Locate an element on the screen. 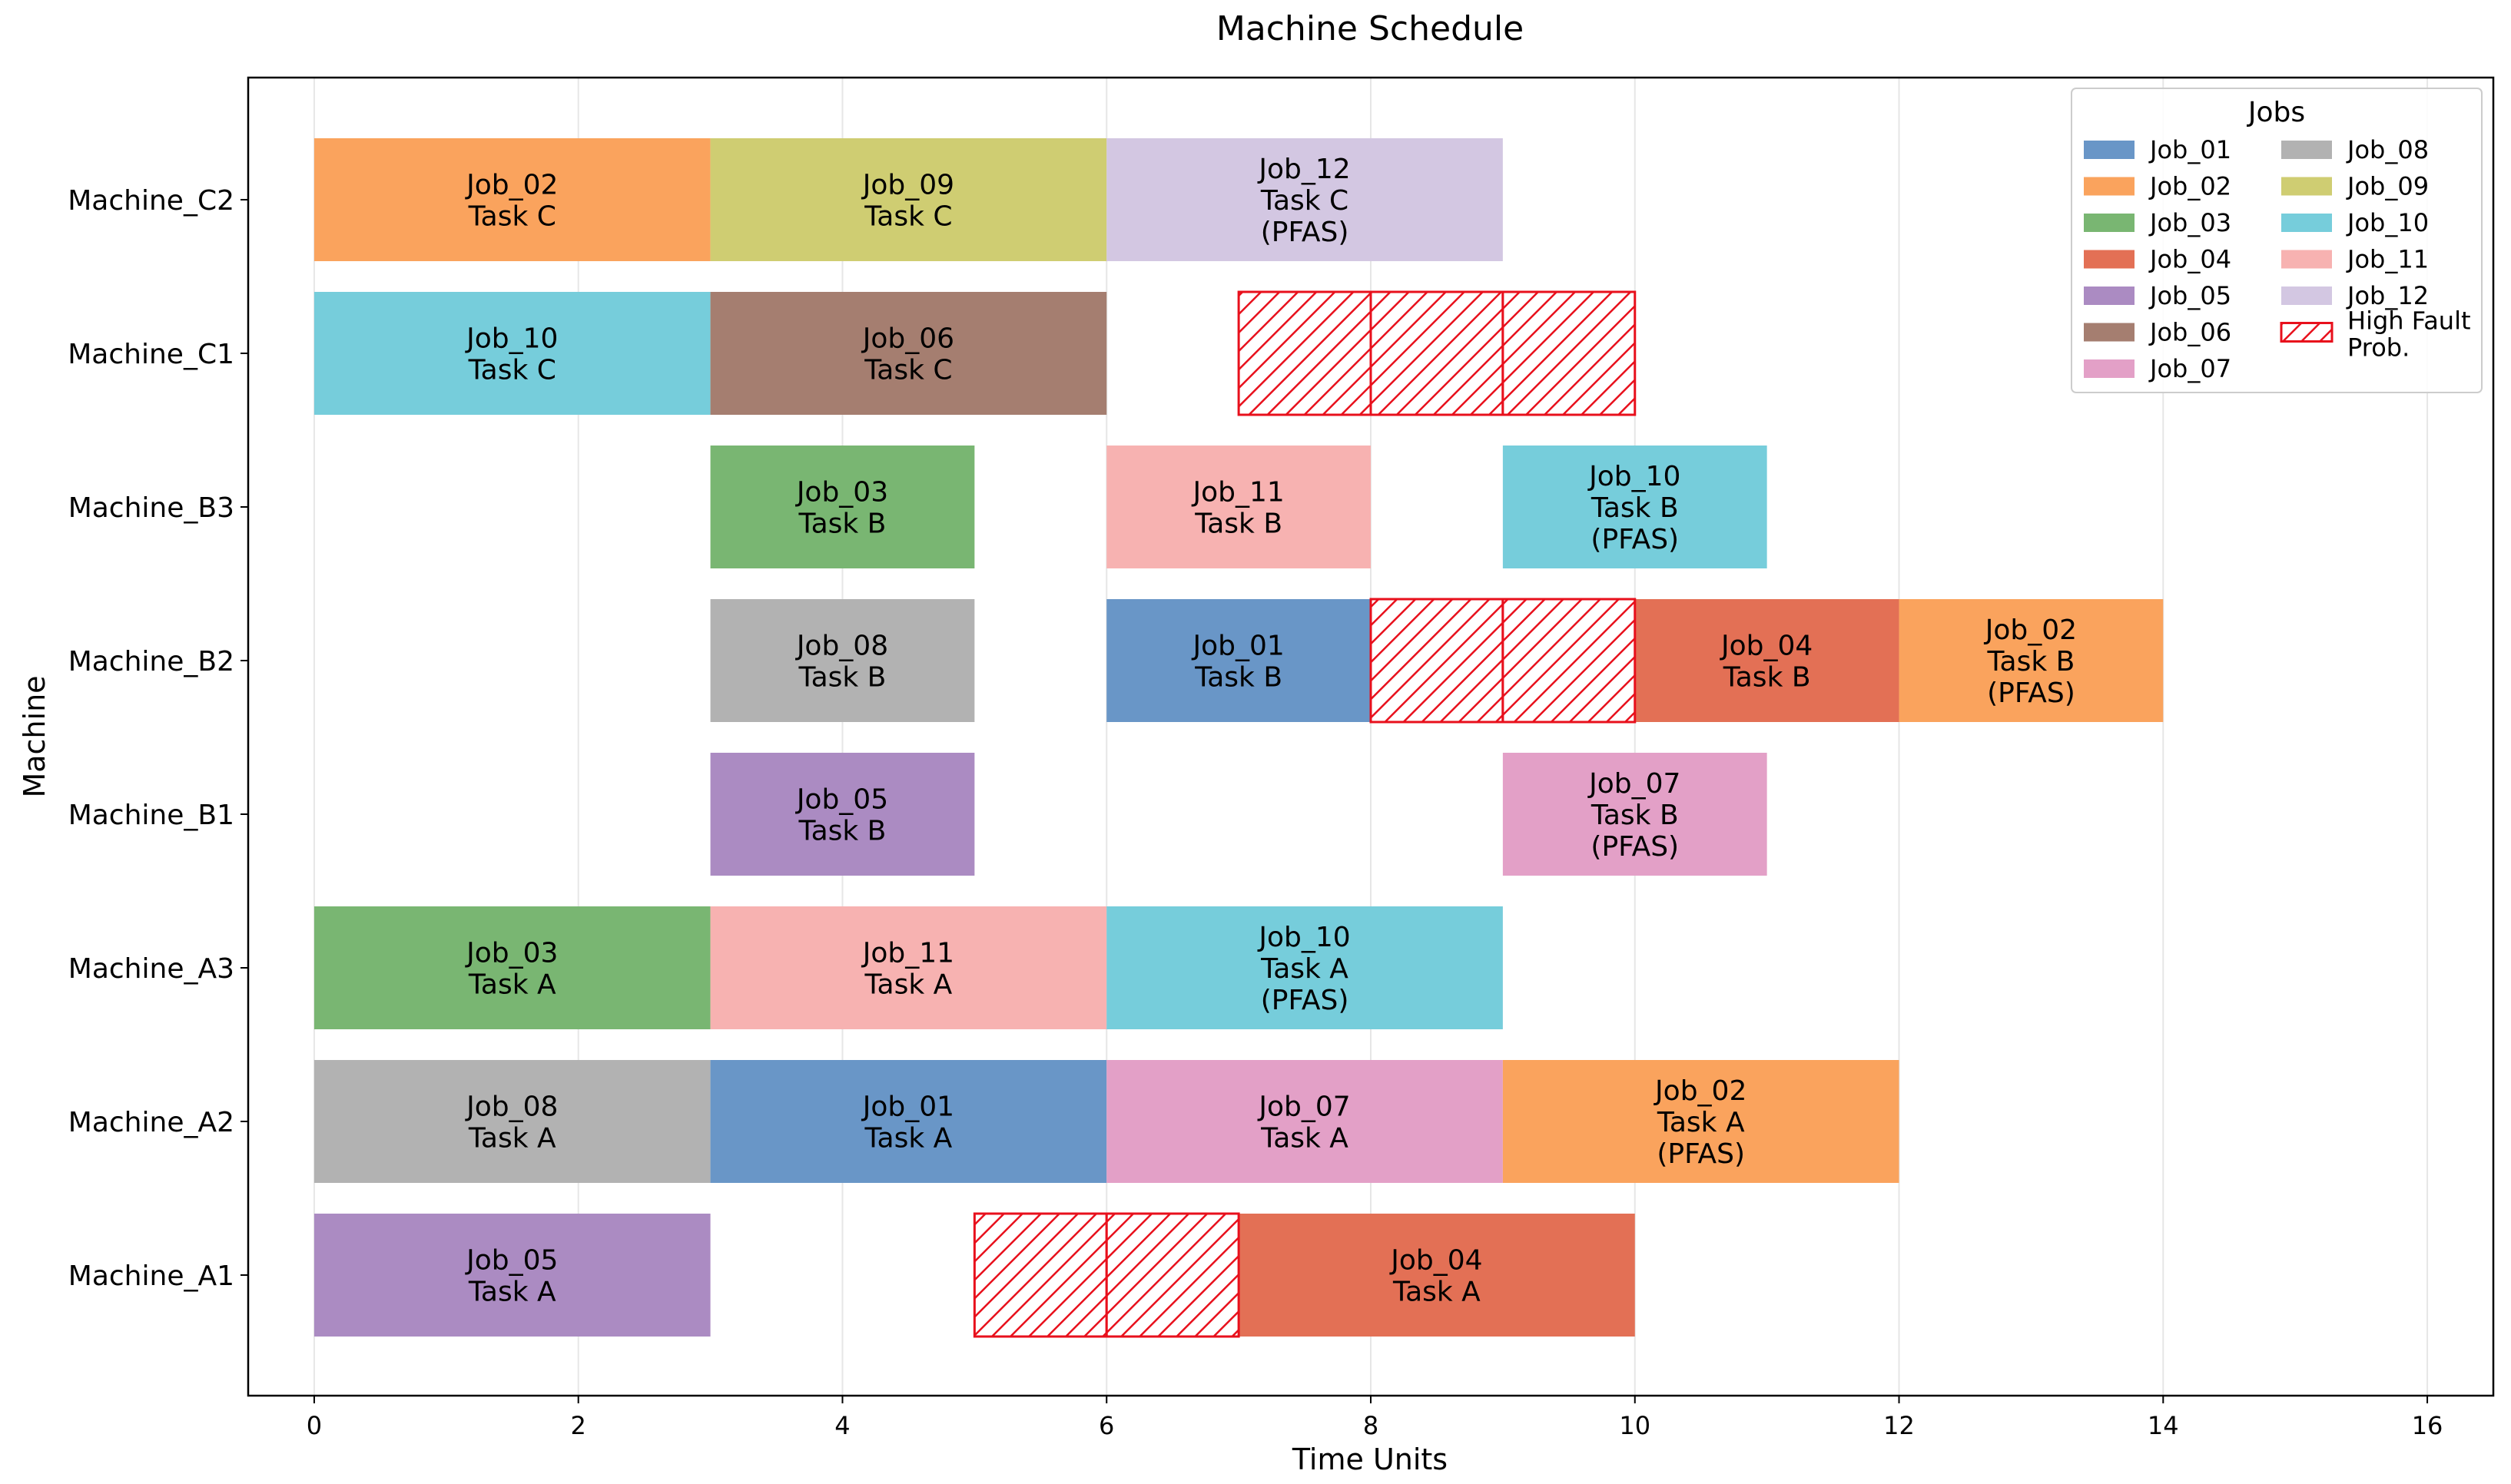 The image size is (2511, 1484). y-axis-label: Machine is located at coordinates (34, 736).